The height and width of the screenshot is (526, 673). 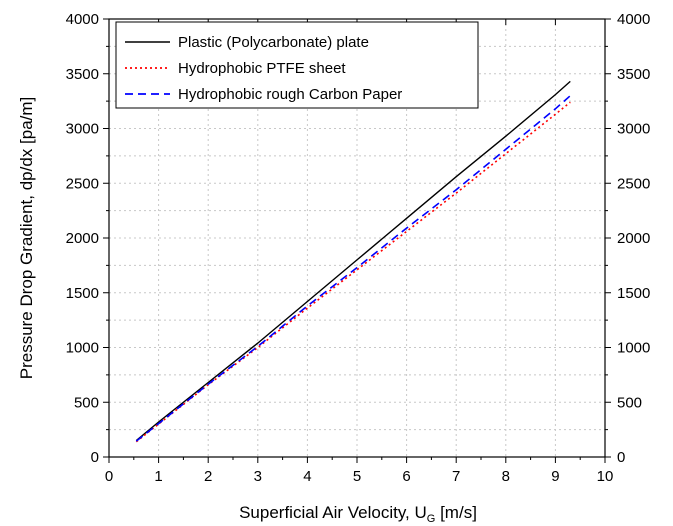 I want to click on y-tick-label: 500, so click(x=86, y=402).